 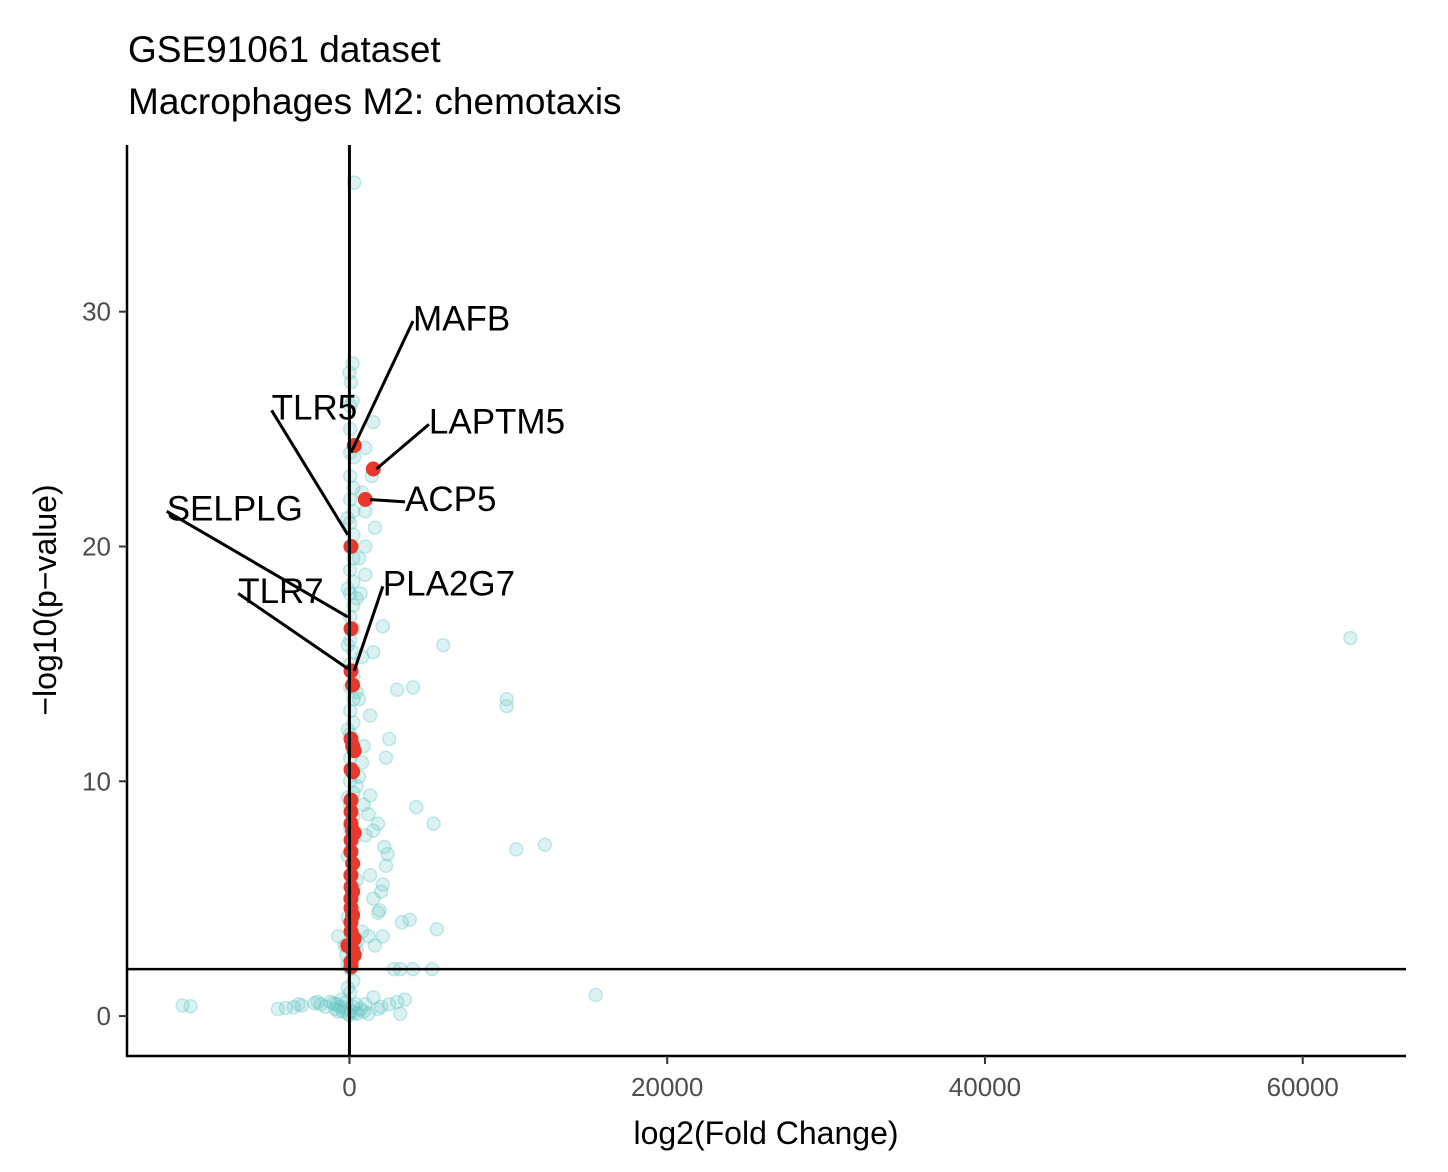 I want to click on y-tick-label: 20, so click(x=96, y=546).